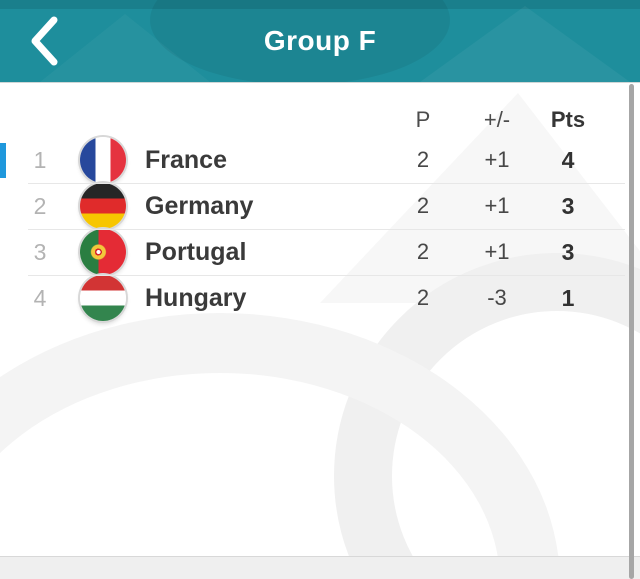  Describe the element at coordinates (320, 252) in the screenshot. I see `table-row-portugal: 3 Portugal 2 +1 3` at that location.